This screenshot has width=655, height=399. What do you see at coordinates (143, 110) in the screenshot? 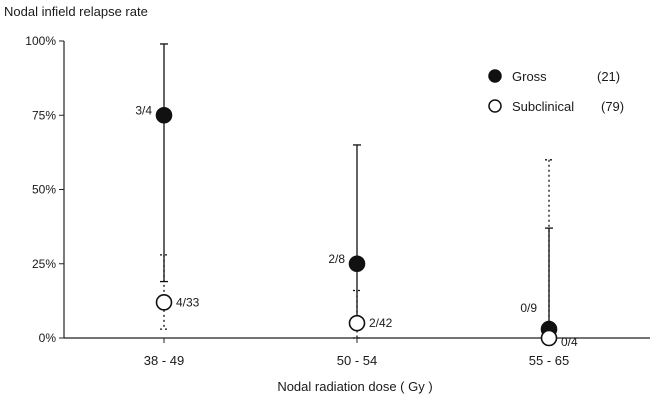
I see `data-label-gross: 3/4` at bounding box center [143, 110].